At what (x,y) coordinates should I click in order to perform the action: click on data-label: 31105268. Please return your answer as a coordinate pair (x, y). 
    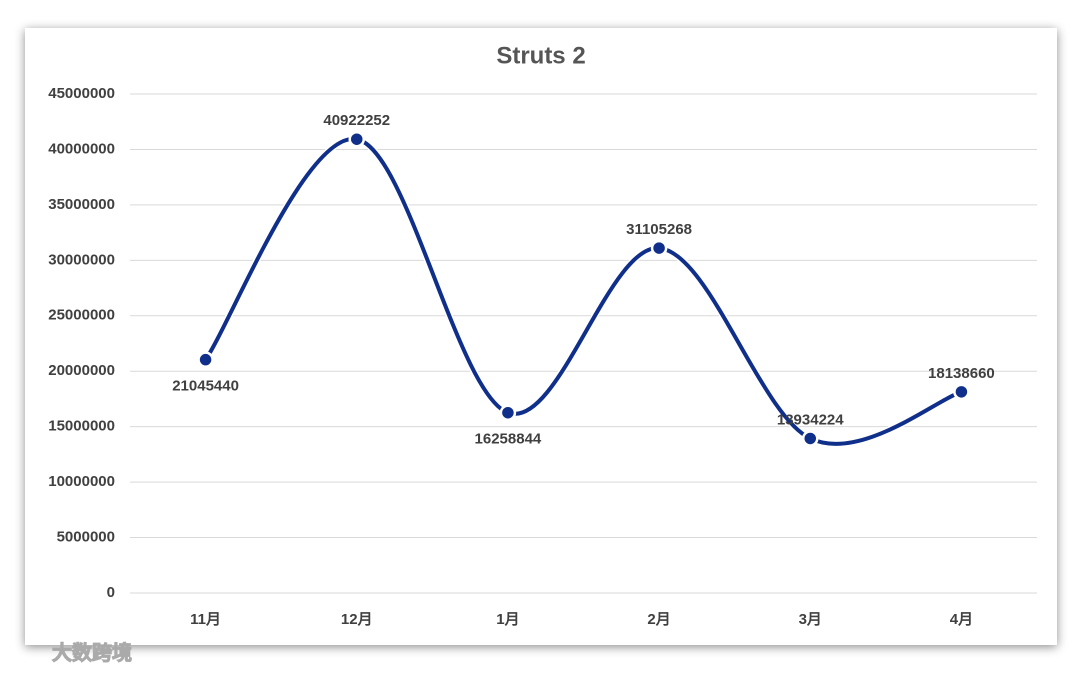
    Looking at the image, I should click on (659, 229).